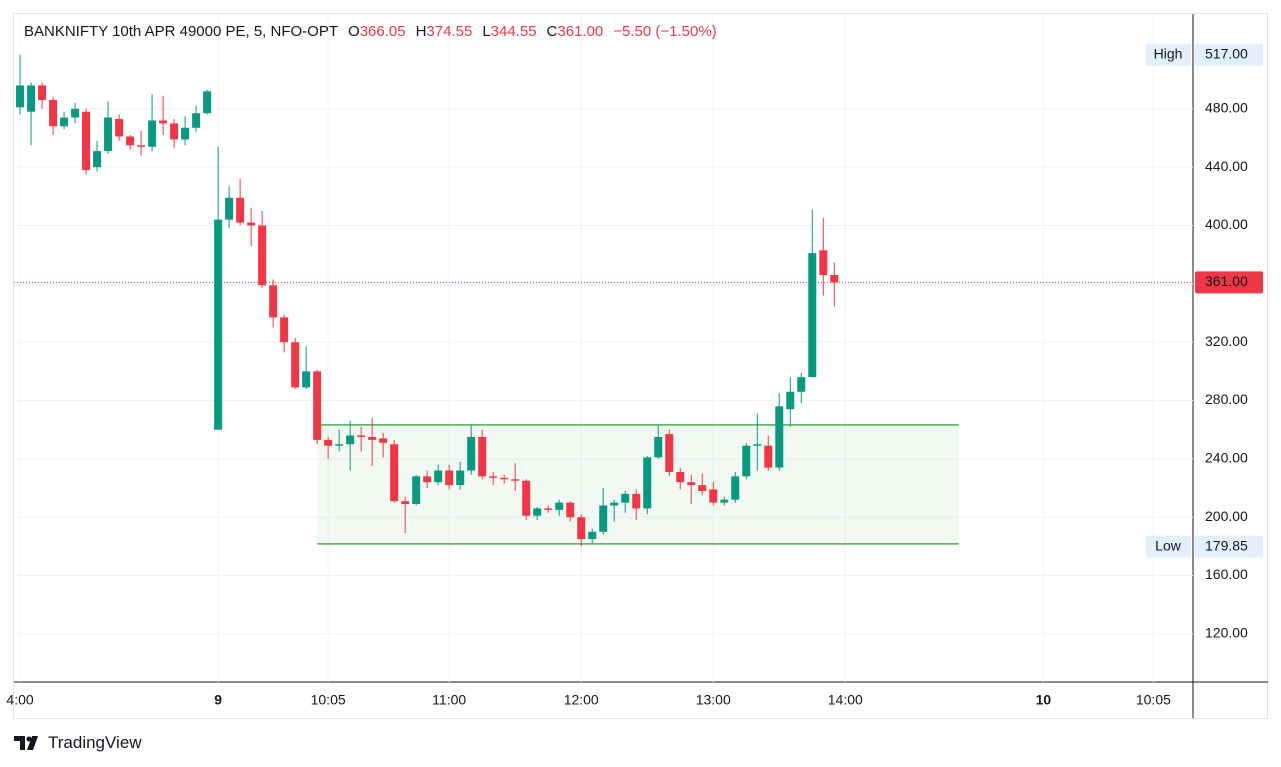 This screenshot has width=1281, height=767. Describe the element at coordinates (19, 700) in the screenshot. I see `x-tick-label: 4:00` at that location.